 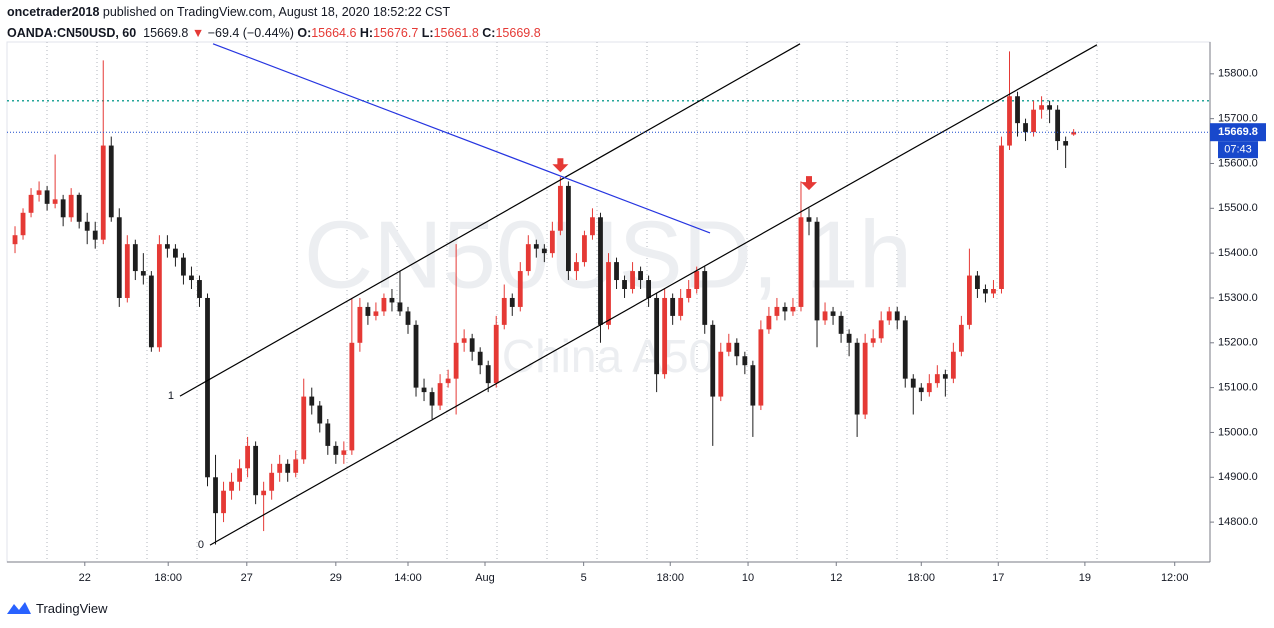 What do you see at coordinates (171, 396) in the screenshot?
I see `trend-line-label: 1` at bounding box center [171, 396].